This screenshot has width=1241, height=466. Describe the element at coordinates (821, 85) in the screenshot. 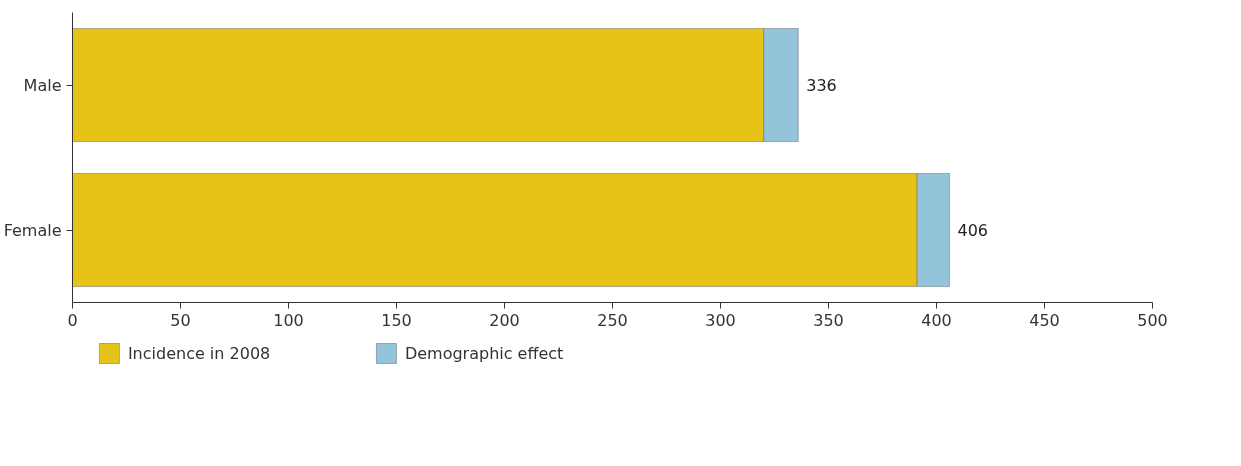

I see `total-label: 336` at that location.